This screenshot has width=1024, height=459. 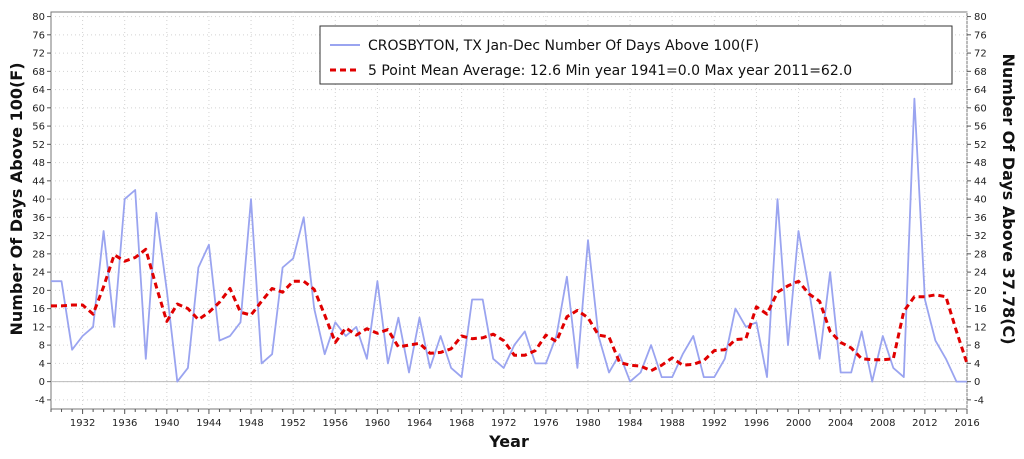 What do you see at coordinates (508, 441) in the screenshot?
I see `x-axis-title: Year` at bounding box center [508, 441].